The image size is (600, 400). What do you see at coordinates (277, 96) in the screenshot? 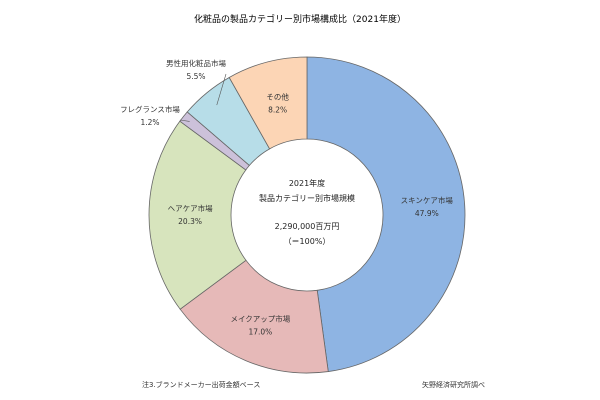
I see `label-other: その他` at bounding box center [277, 96].